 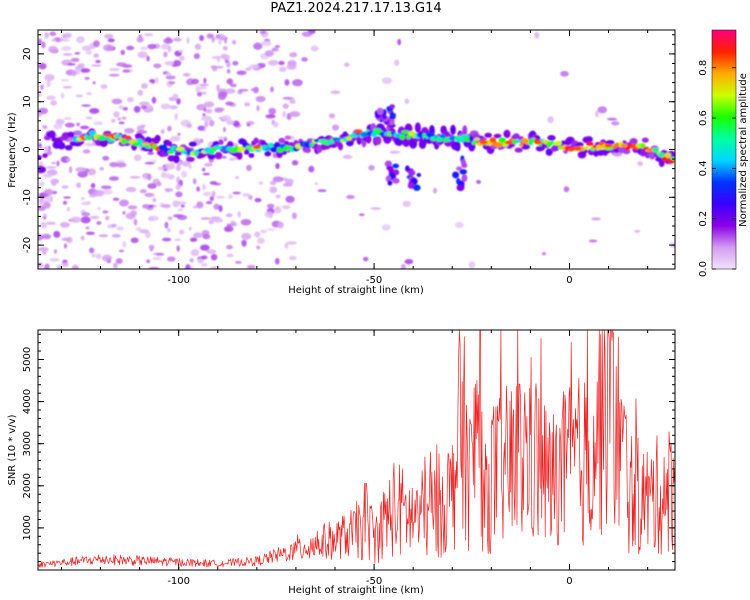 What do you see at coordinates (356, 590) in the screenshot?
I see `snr-x-axis-label: Height of straight line (km)` at bounding box center [356, 590].